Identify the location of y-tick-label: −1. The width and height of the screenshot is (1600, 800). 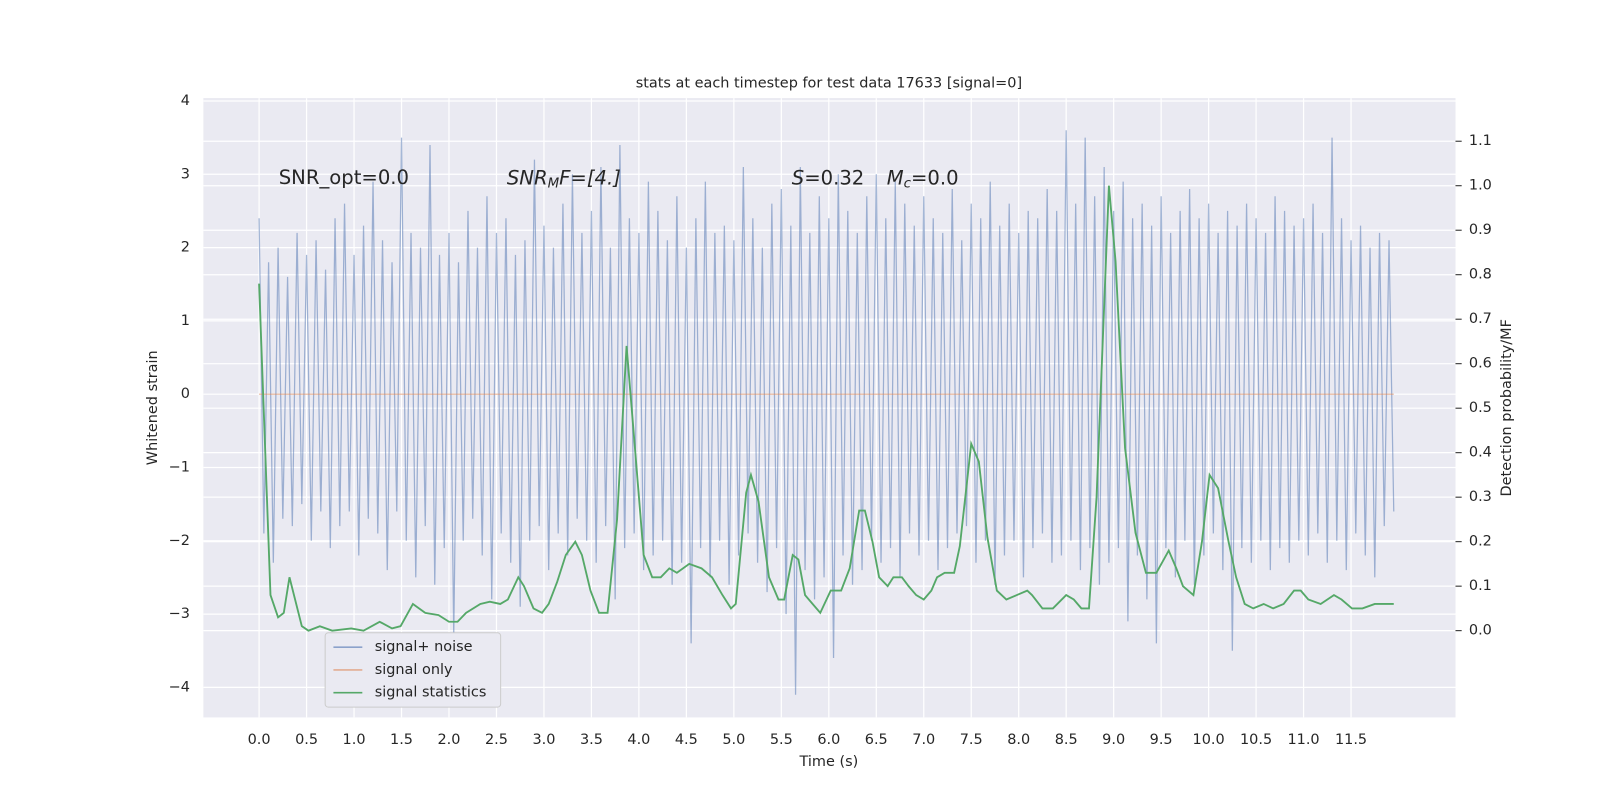
(179, 467).